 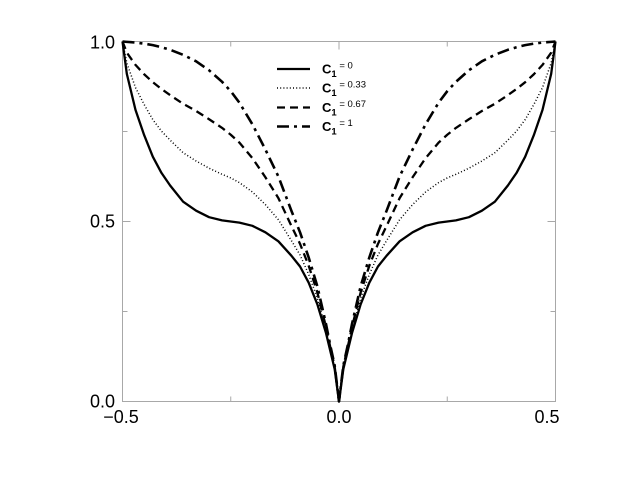 I want to click on legend-label: C1 = 0.67, so click(x=344, y=109).